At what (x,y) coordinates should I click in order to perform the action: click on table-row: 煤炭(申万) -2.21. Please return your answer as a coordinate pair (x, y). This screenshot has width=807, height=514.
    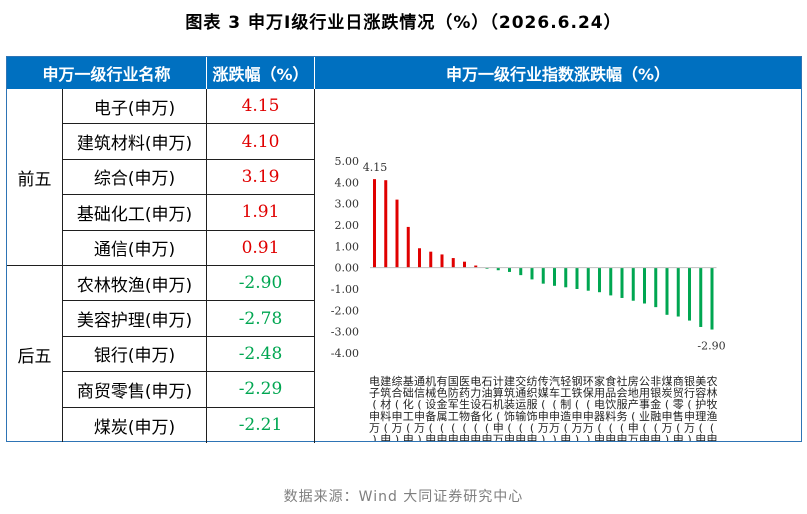
    Looking at the image, I should click on (189, 425).